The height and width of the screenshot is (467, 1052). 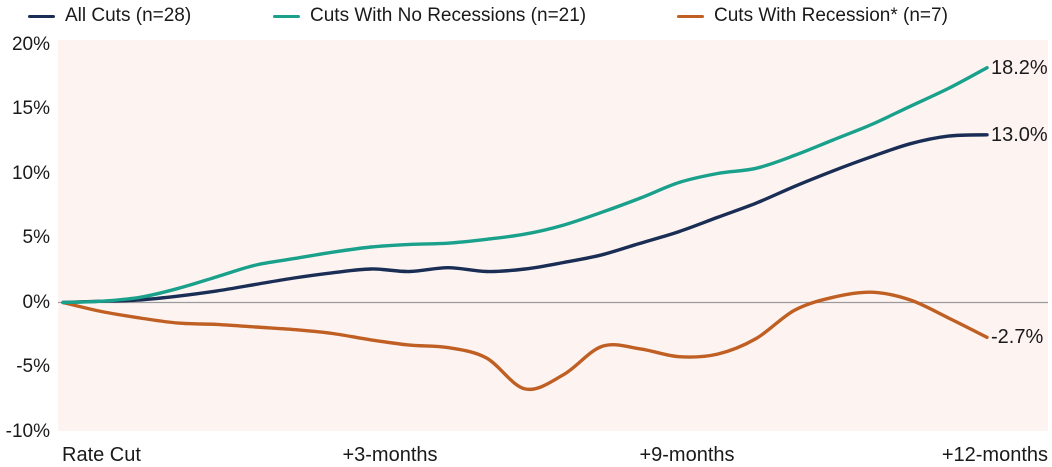 I want to click on x-axis-tick-label-12-months: +12-months, so click(x=994, y=455).